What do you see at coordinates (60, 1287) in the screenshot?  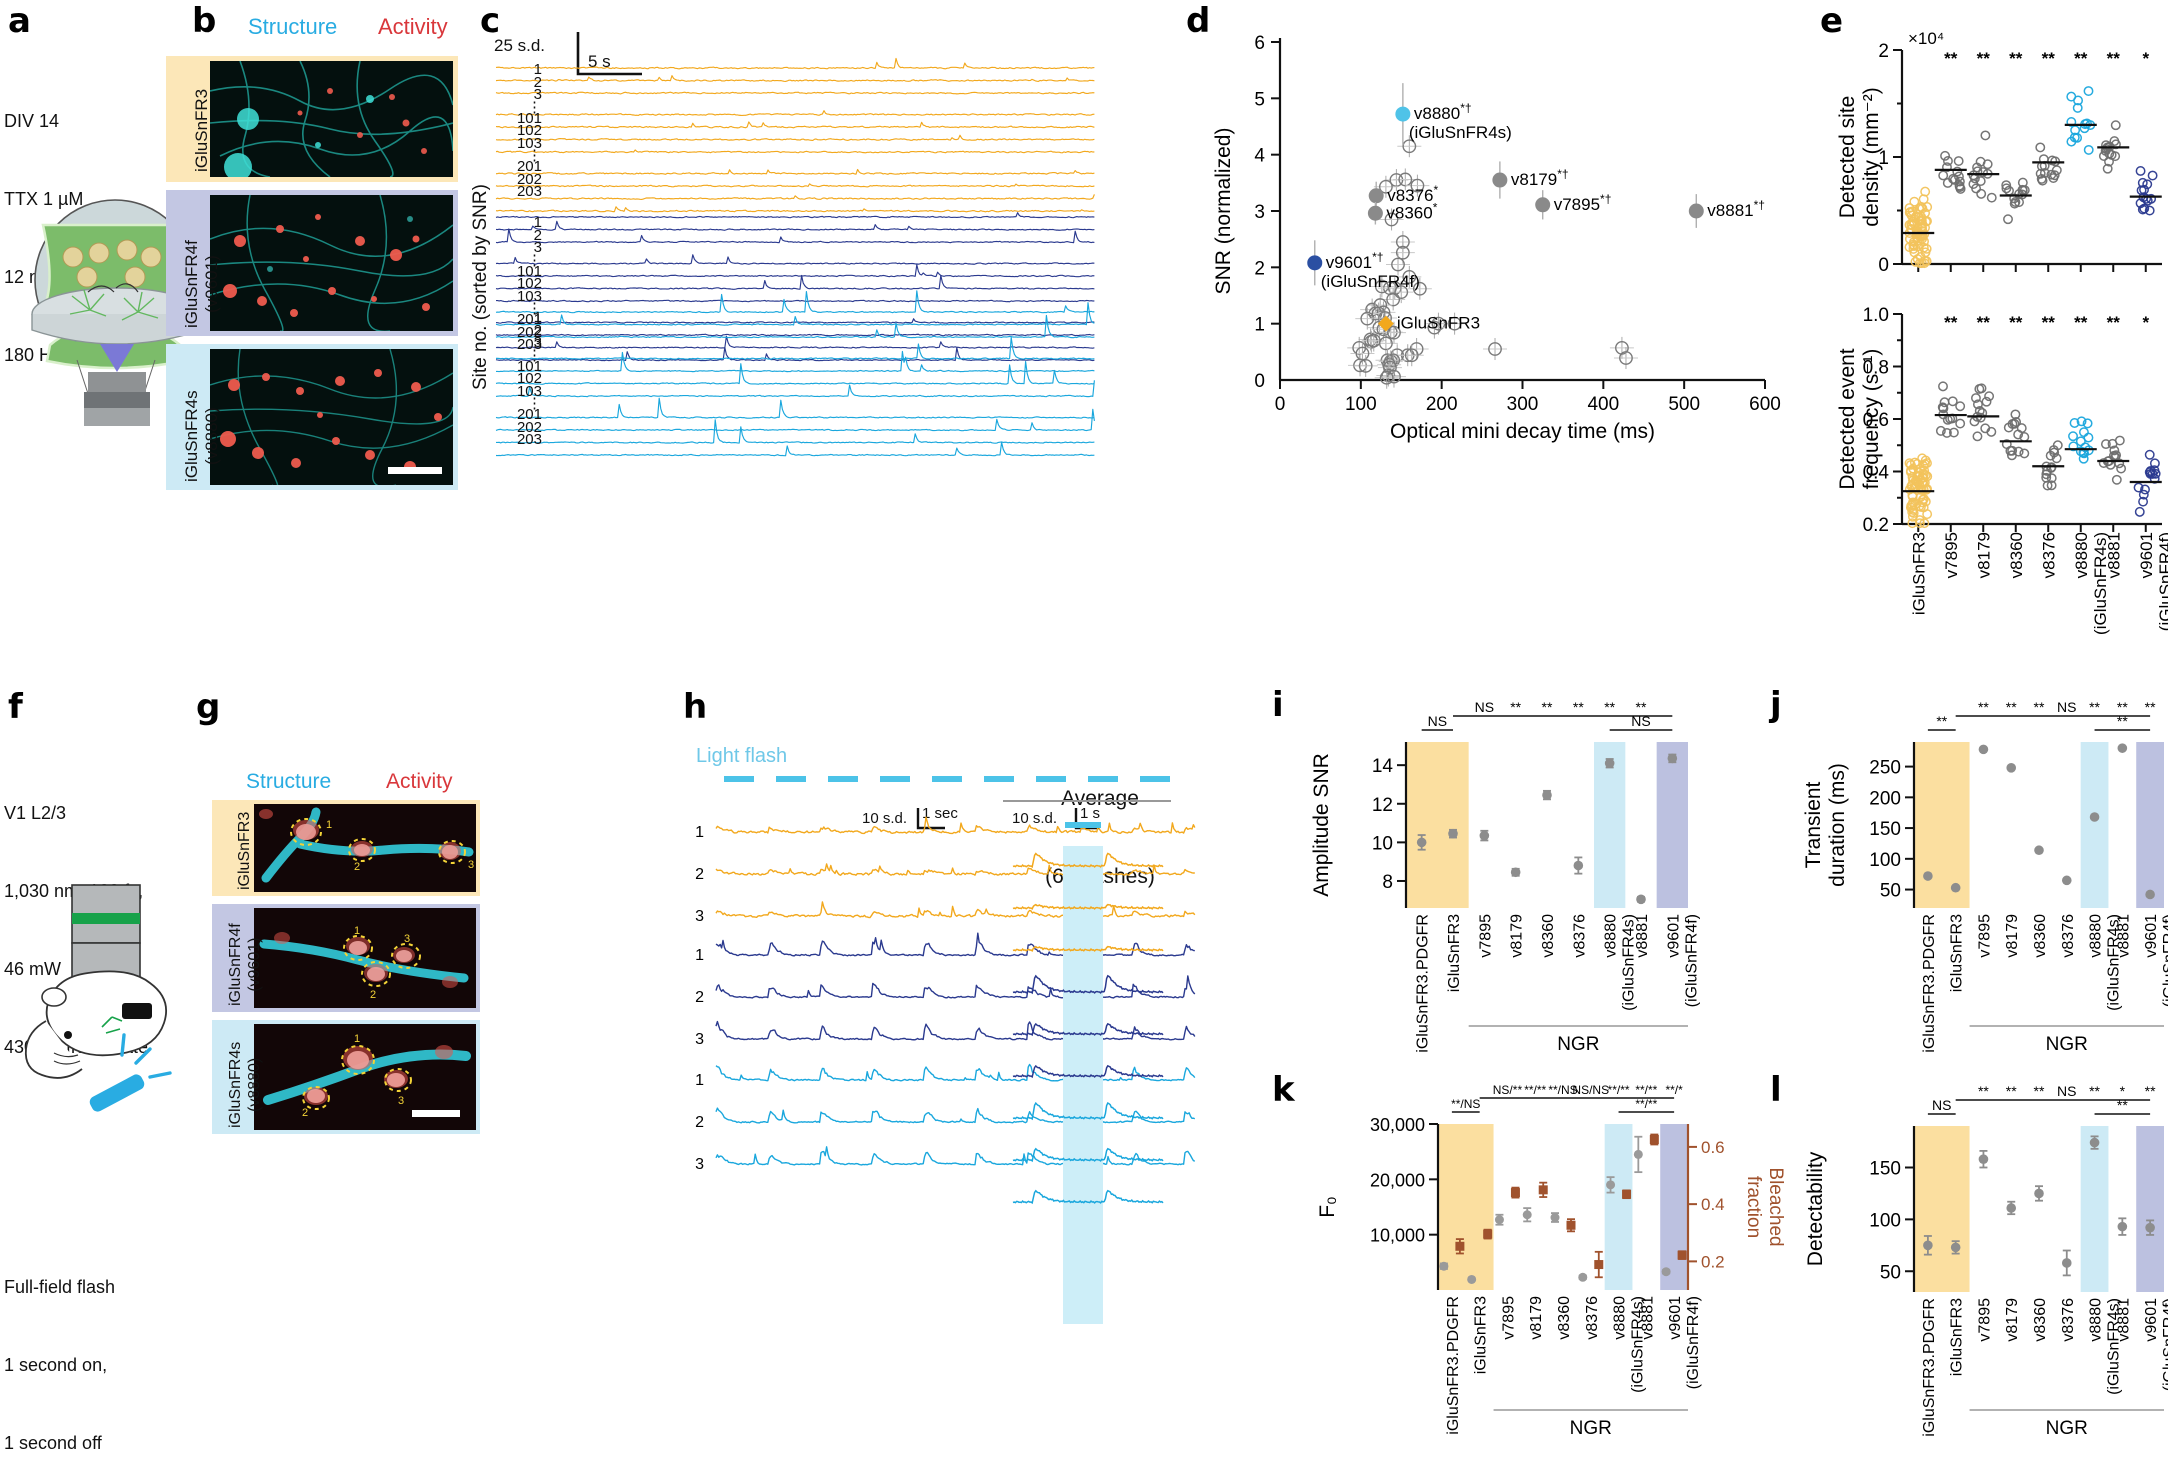 I see `panel-f-caption-0: Full-field flash` at bounding box center [60, 1287].